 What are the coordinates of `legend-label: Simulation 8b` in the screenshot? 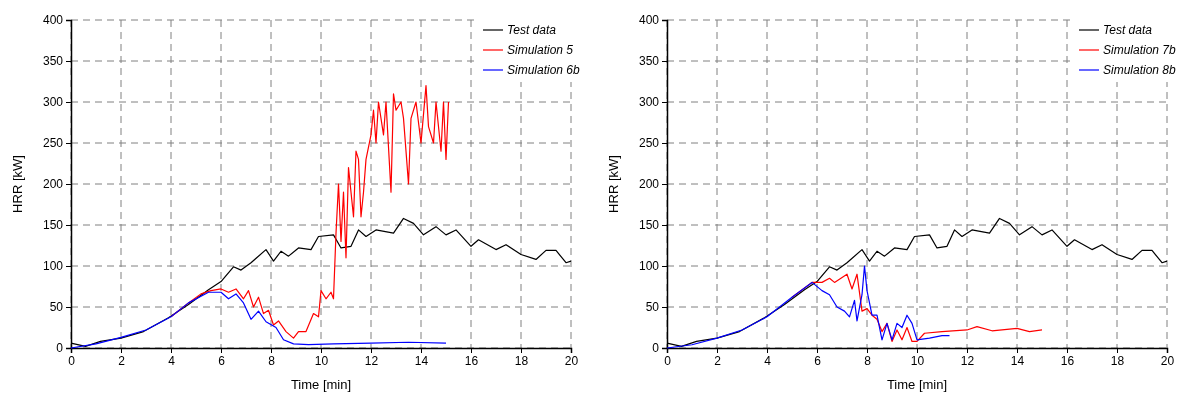 It's located at (1140, 70).